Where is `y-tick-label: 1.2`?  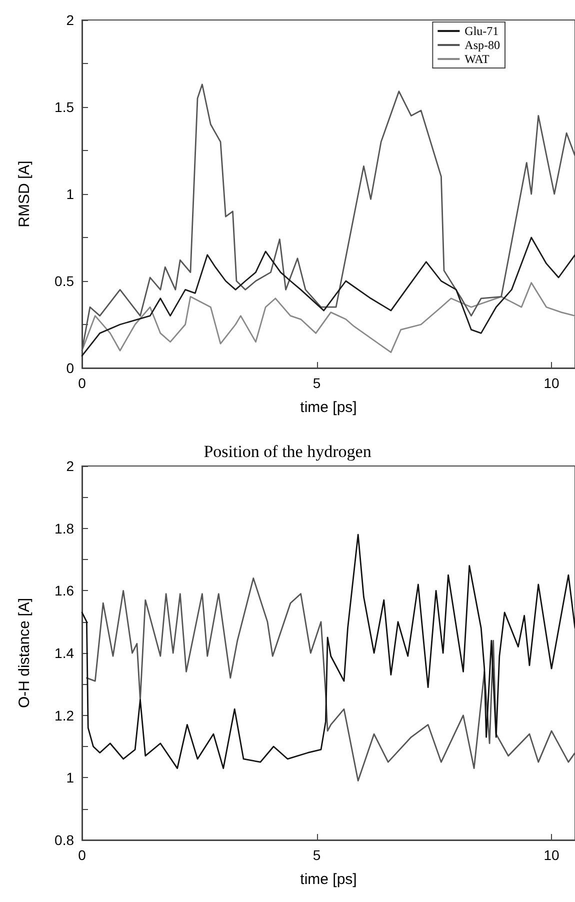
y-tick-label: 1.2 is located at coordinates (64, 715).